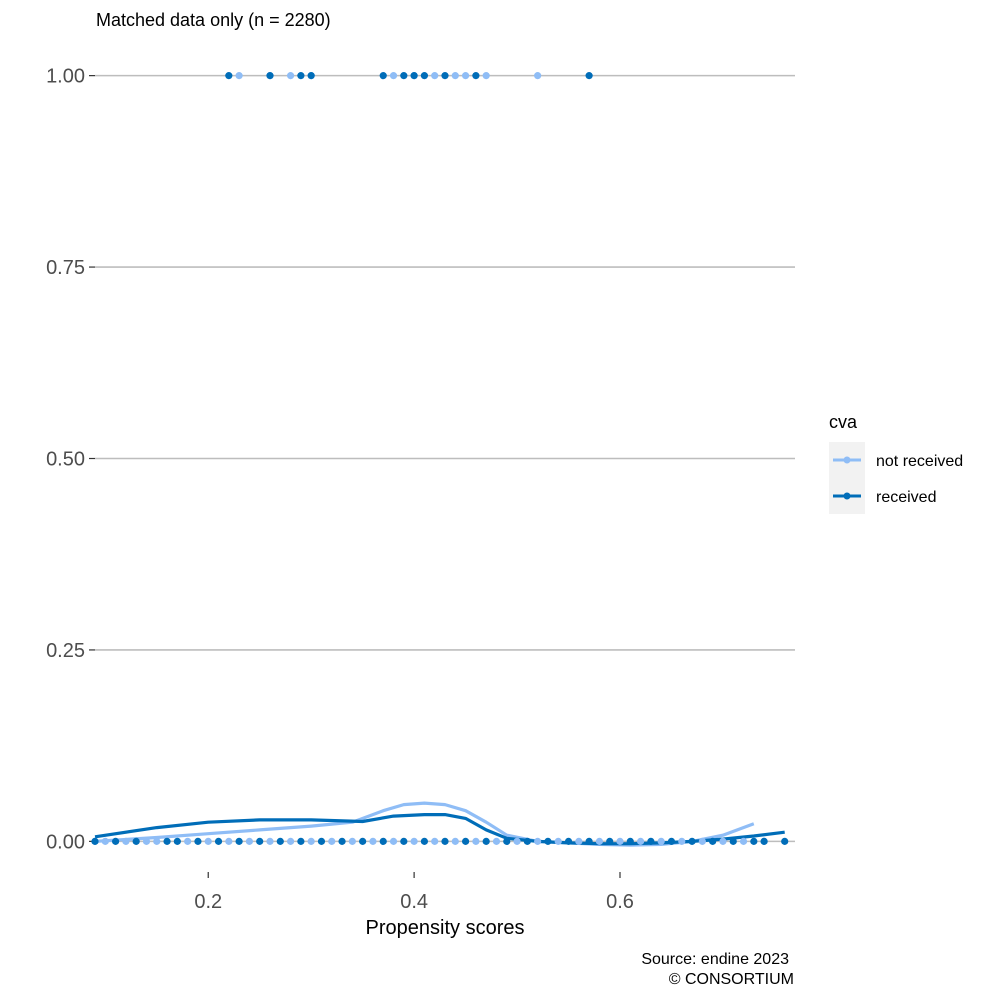  What do you see at coordinates (65, 460) in the screenshot?
I see `y-tick-label: 0.50` at bounding box center [65, 460].